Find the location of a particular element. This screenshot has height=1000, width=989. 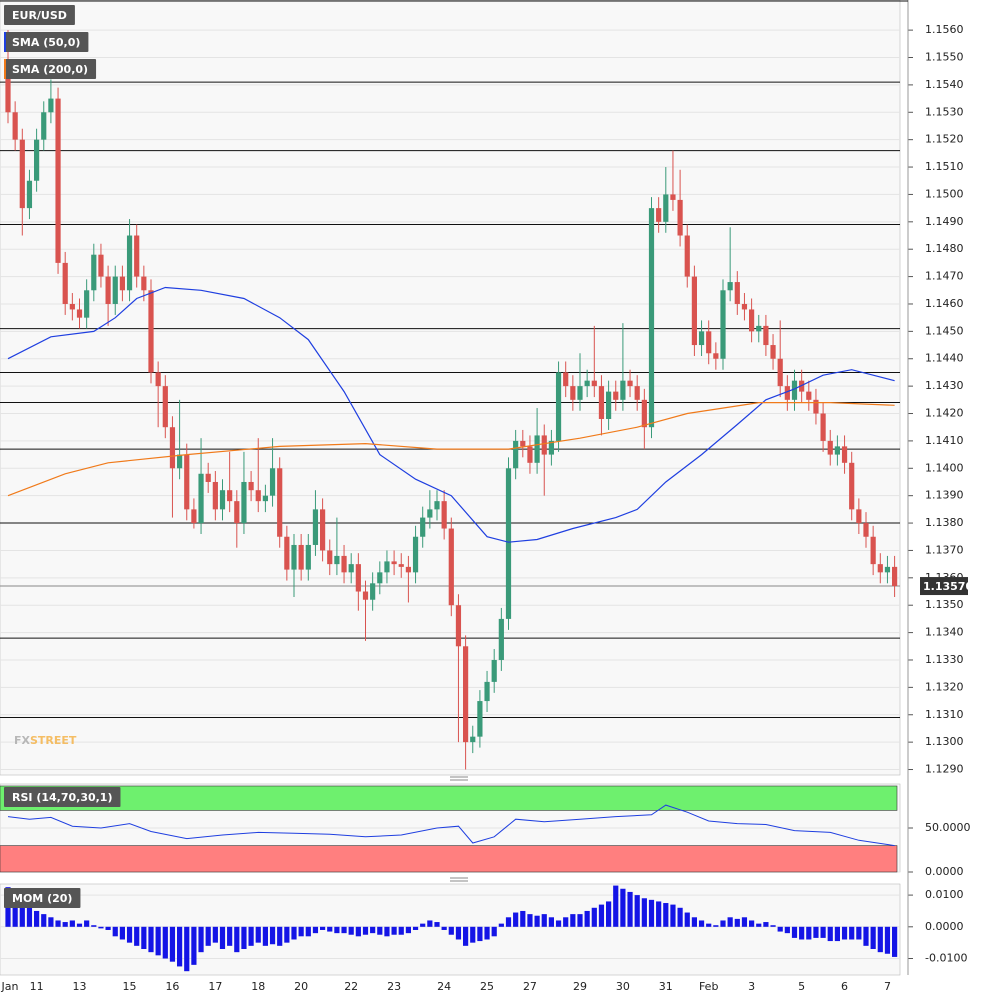

y-tick-label: 1.1420 is located at coordinates (944, 413).